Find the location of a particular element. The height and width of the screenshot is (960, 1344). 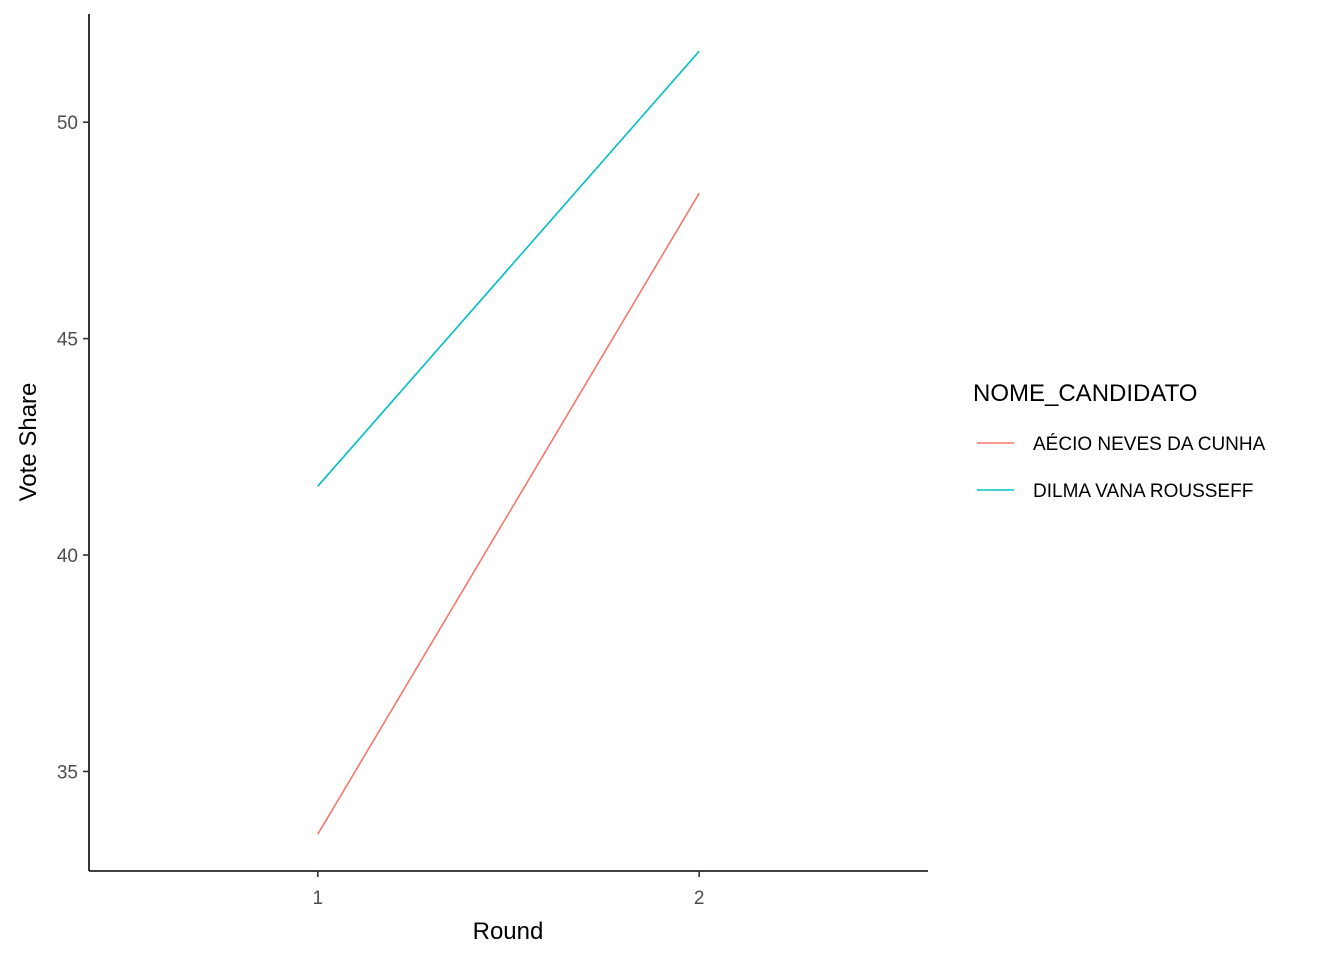

y-tick-label: 45 is located at coordinates (67, 340).